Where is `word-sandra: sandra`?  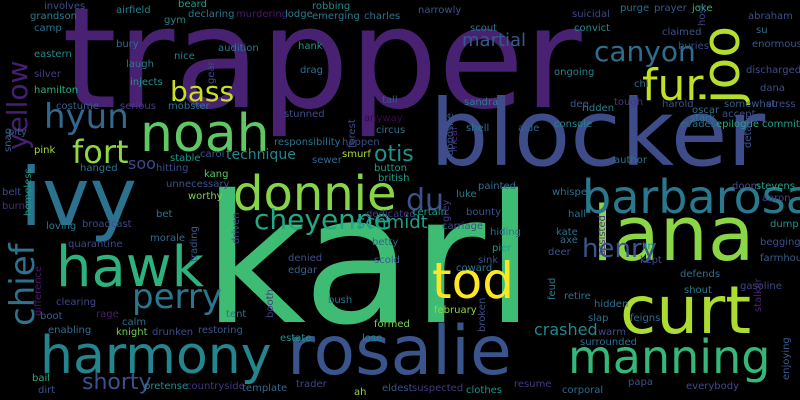 word-sandra: sandra is located at coordinates (481, 102).